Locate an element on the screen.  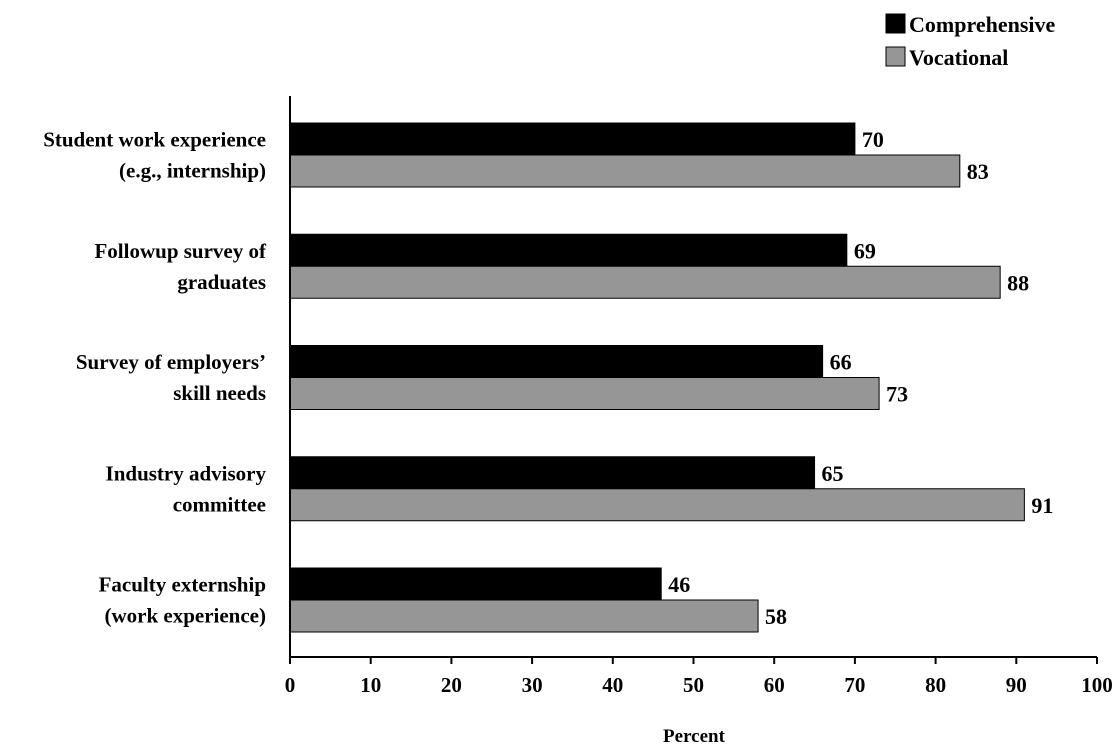
category-label-line: Industry advisory is located at coordinates (186, 473).